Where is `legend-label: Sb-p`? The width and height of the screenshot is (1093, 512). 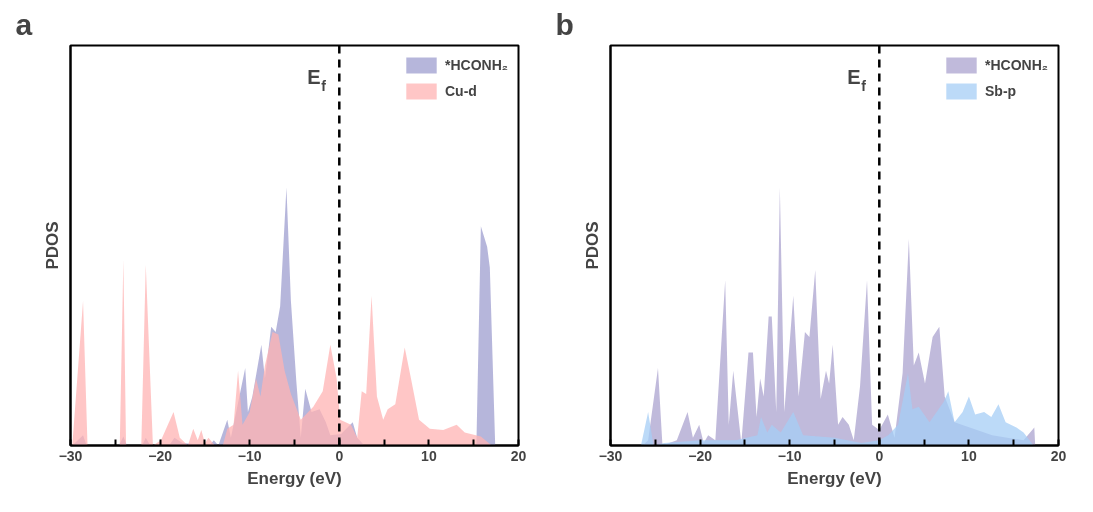
legend-label: Sb-p is located at coordinates (1001, 91).